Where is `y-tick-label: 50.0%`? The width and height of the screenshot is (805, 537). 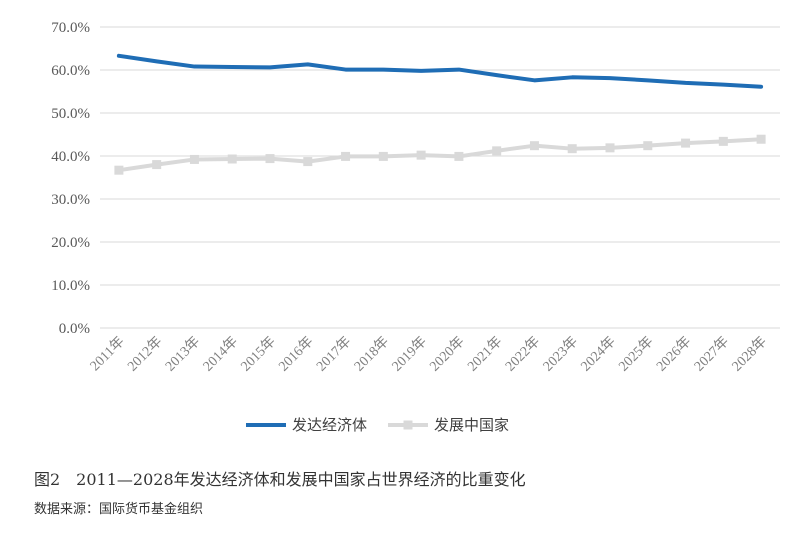 y-tick-label: 50.0% is located at coordinates (70, 114).